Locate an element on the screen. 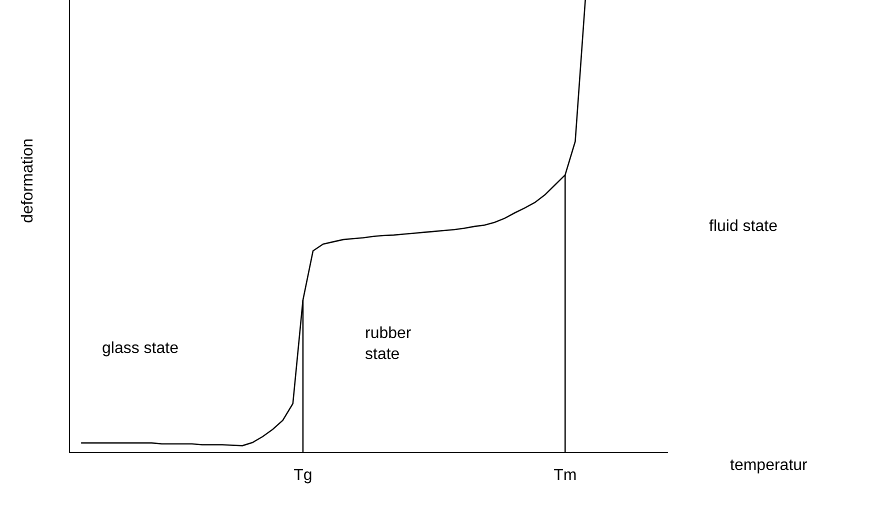  x-tick-label: Tm is located at coordinates (565, 475).